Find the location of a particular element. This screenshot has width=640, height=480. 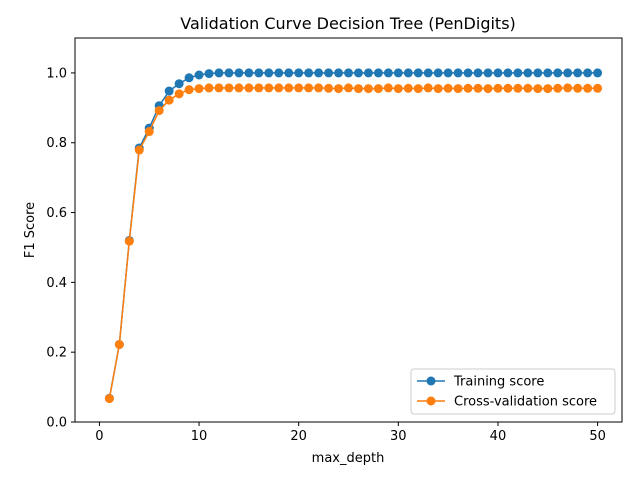

x-axis: 0 10 20 30 40 50 is located at coordinates (350, 433).